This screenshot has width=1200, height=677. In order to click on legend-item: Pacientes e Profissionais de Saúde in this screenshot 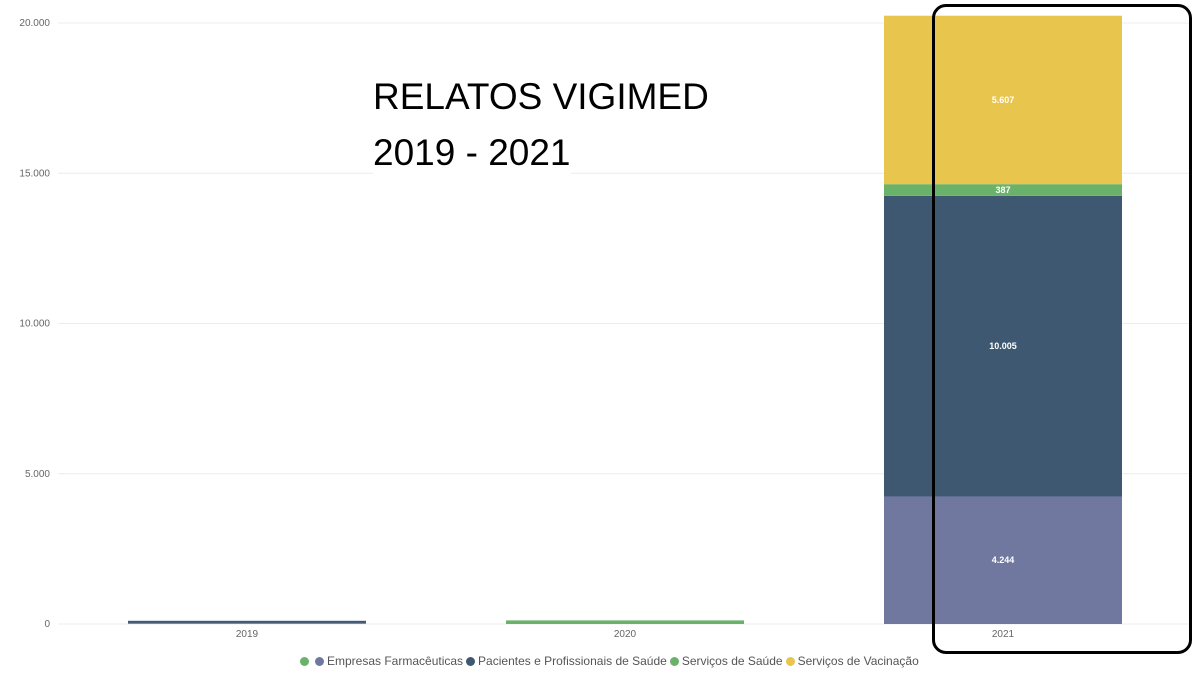, I will do `click(566, 661)`.